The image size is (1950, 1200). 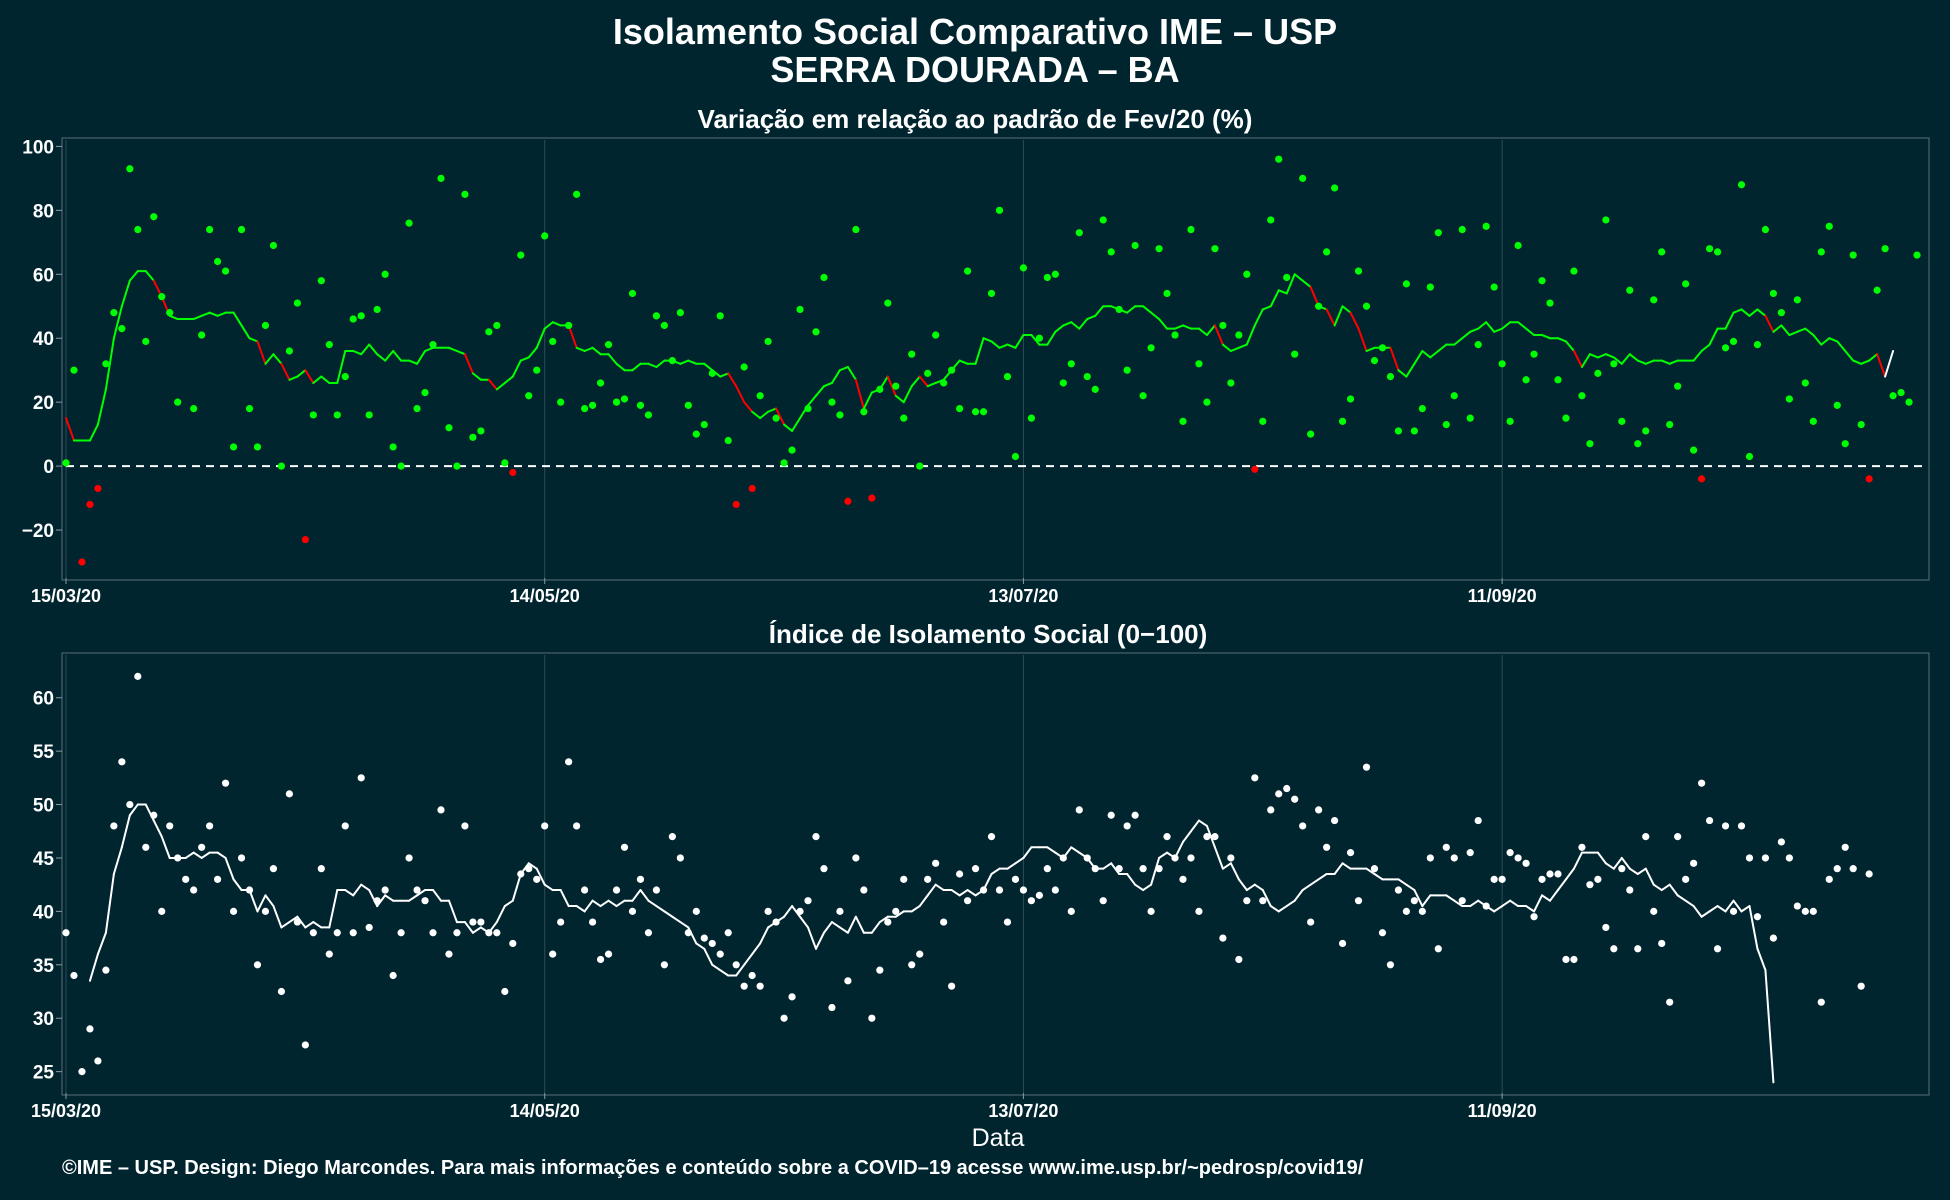 What do you see at coordinates (975, 69) in the screenshot?
I see `chart-title-line2: SERRA DOURADA – BA` at bounding box center [975, 69].